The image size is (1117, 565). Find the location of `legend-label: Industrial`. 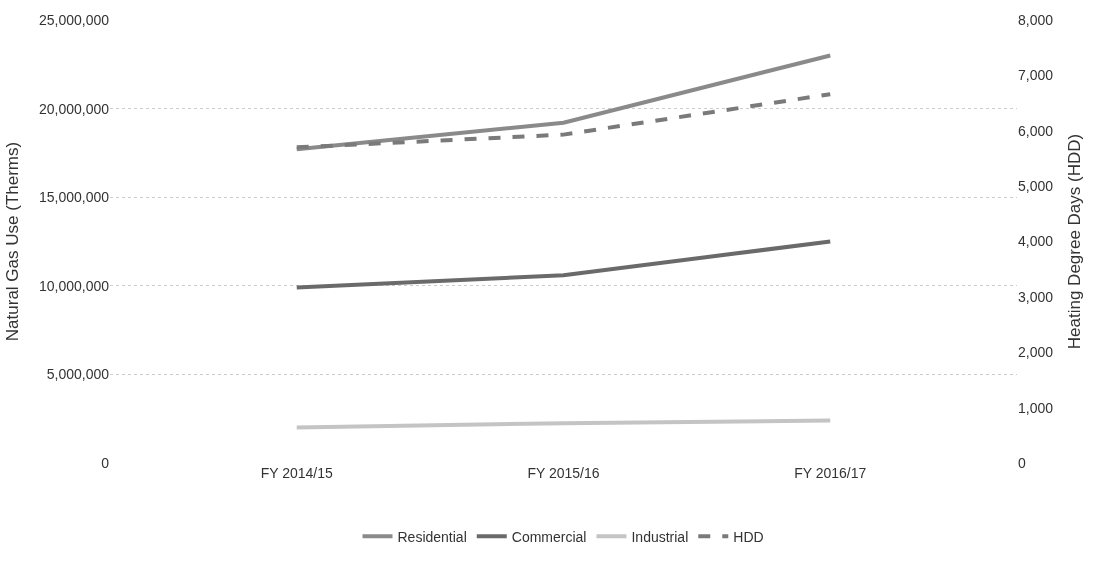

legend-label: Industrial is located at coordinates (660, 536).